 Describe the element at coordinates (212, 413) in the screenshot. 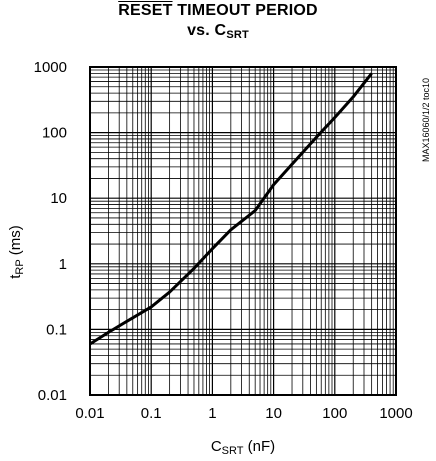

I see `x-tick-label: 1` at that location.